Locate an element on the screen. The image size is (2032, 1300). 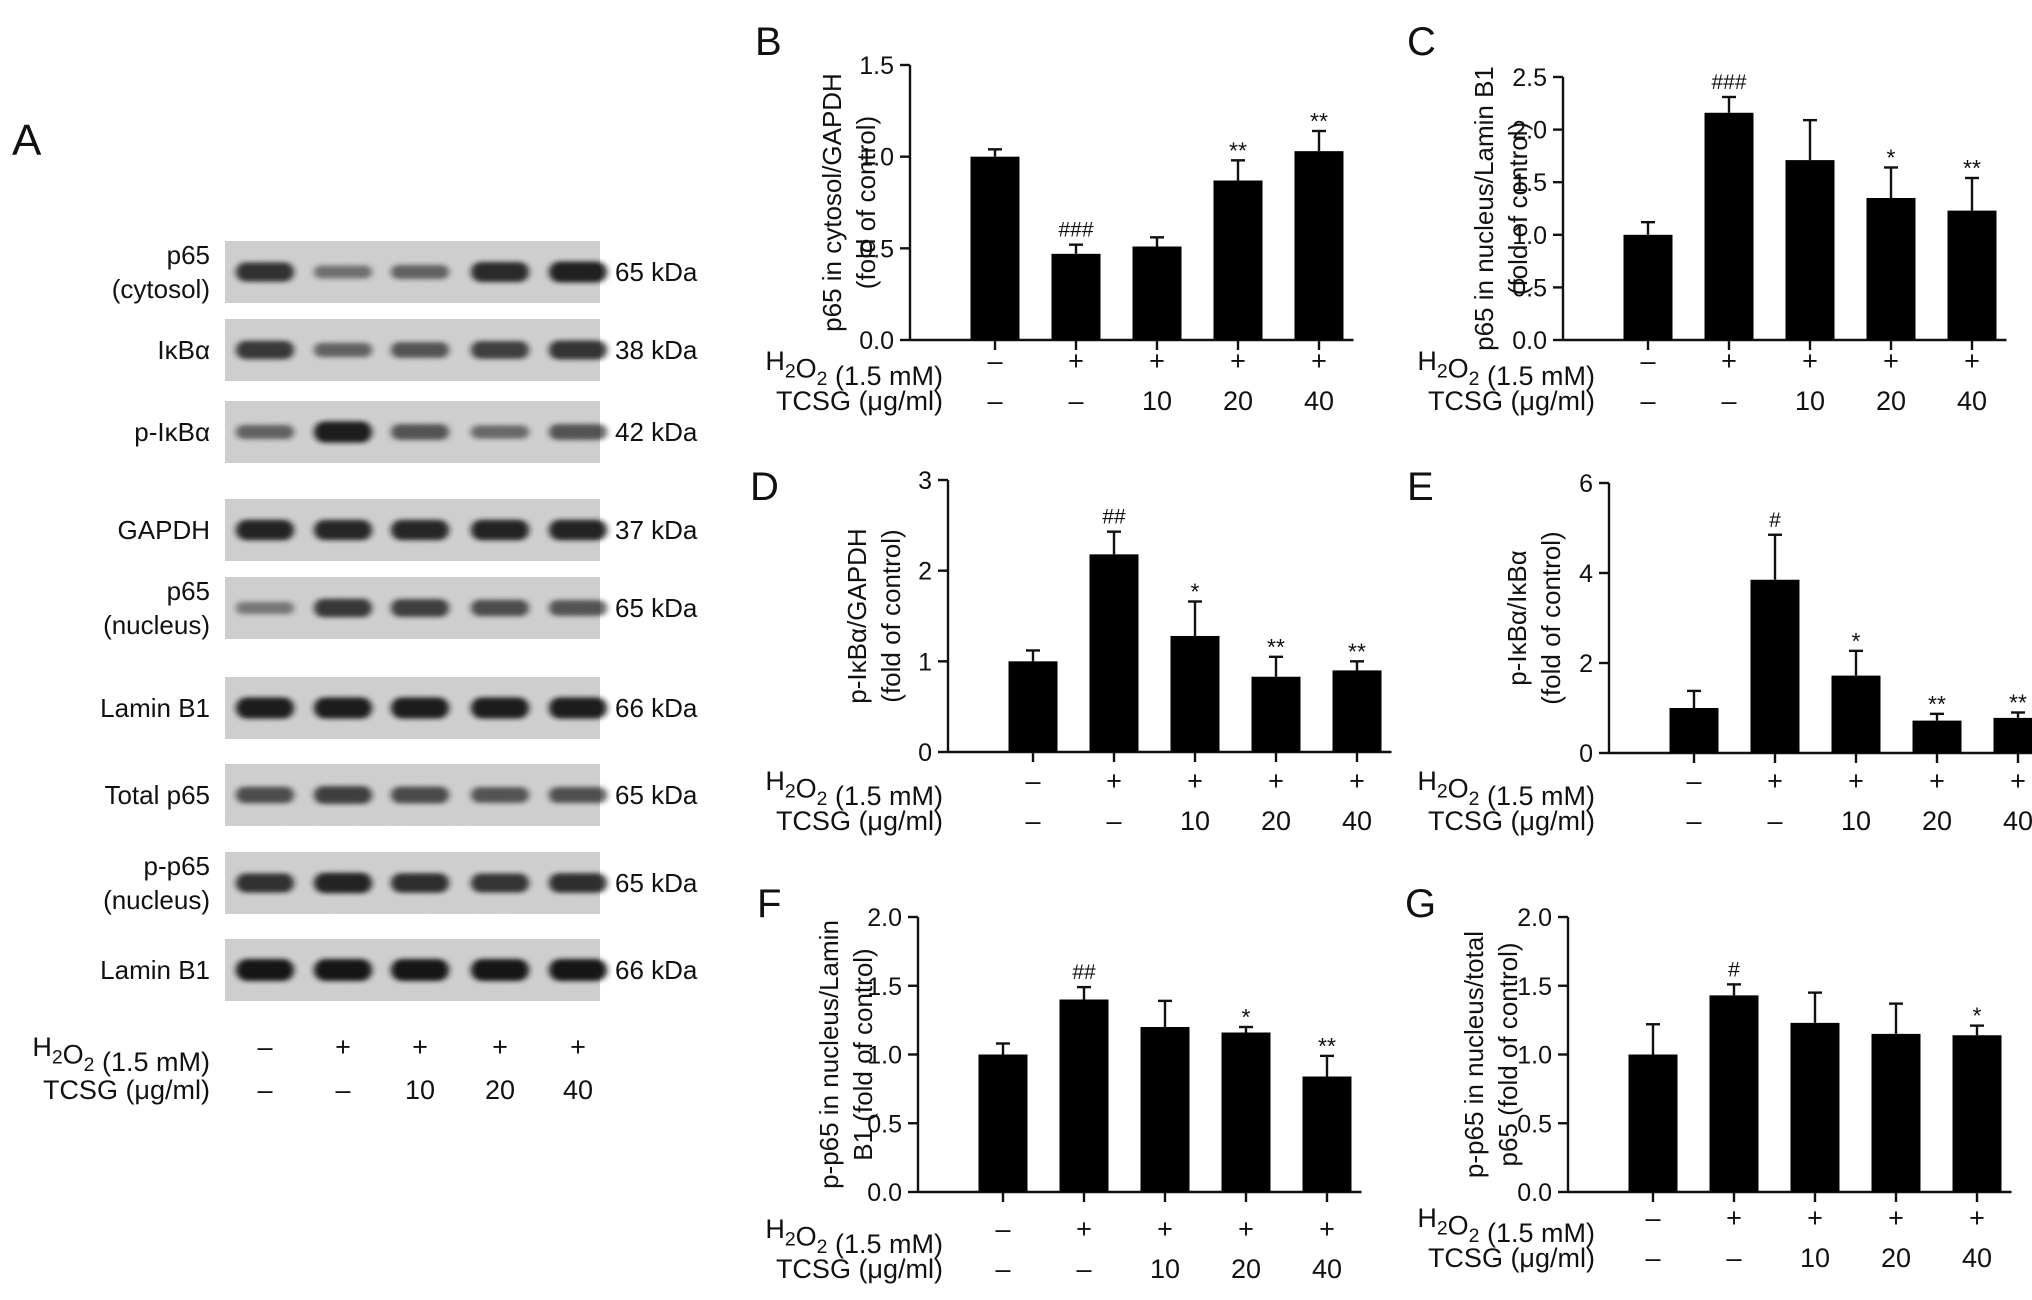
y-tick-label: 2.5 is located at coordinates (1529, 78).